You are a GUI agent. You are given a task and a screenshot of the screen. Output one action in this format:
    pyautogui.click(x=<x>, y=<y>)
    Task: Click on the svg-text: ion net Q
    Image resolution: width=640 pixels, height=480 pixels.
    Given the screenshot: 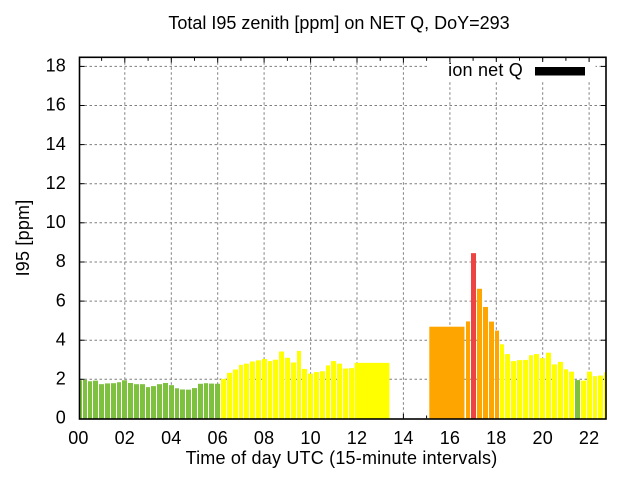 What is the action you would take?
    pyautogui.click(x=485, y=70)
    